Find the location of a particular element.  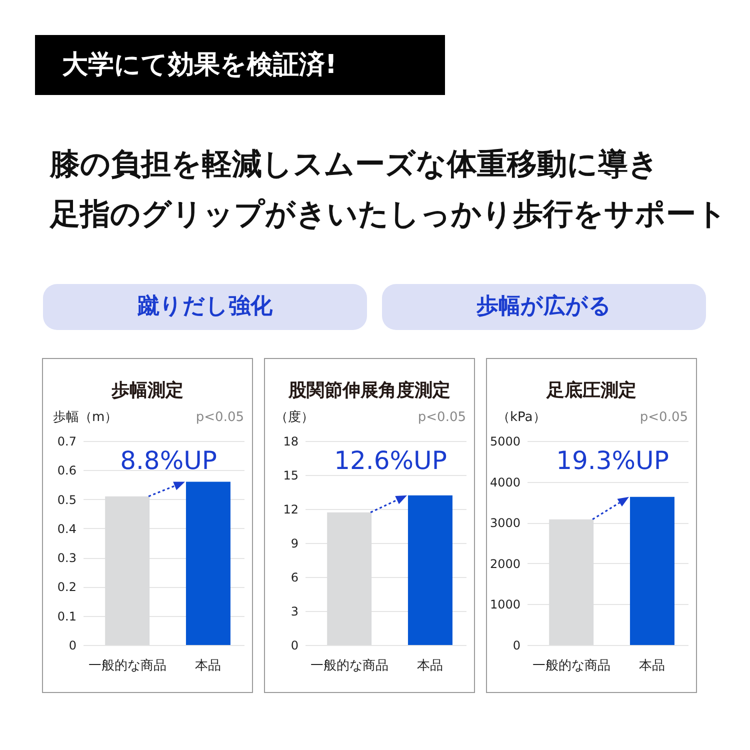

annotation: 19.3%UP is located at coordinates (612, 460).